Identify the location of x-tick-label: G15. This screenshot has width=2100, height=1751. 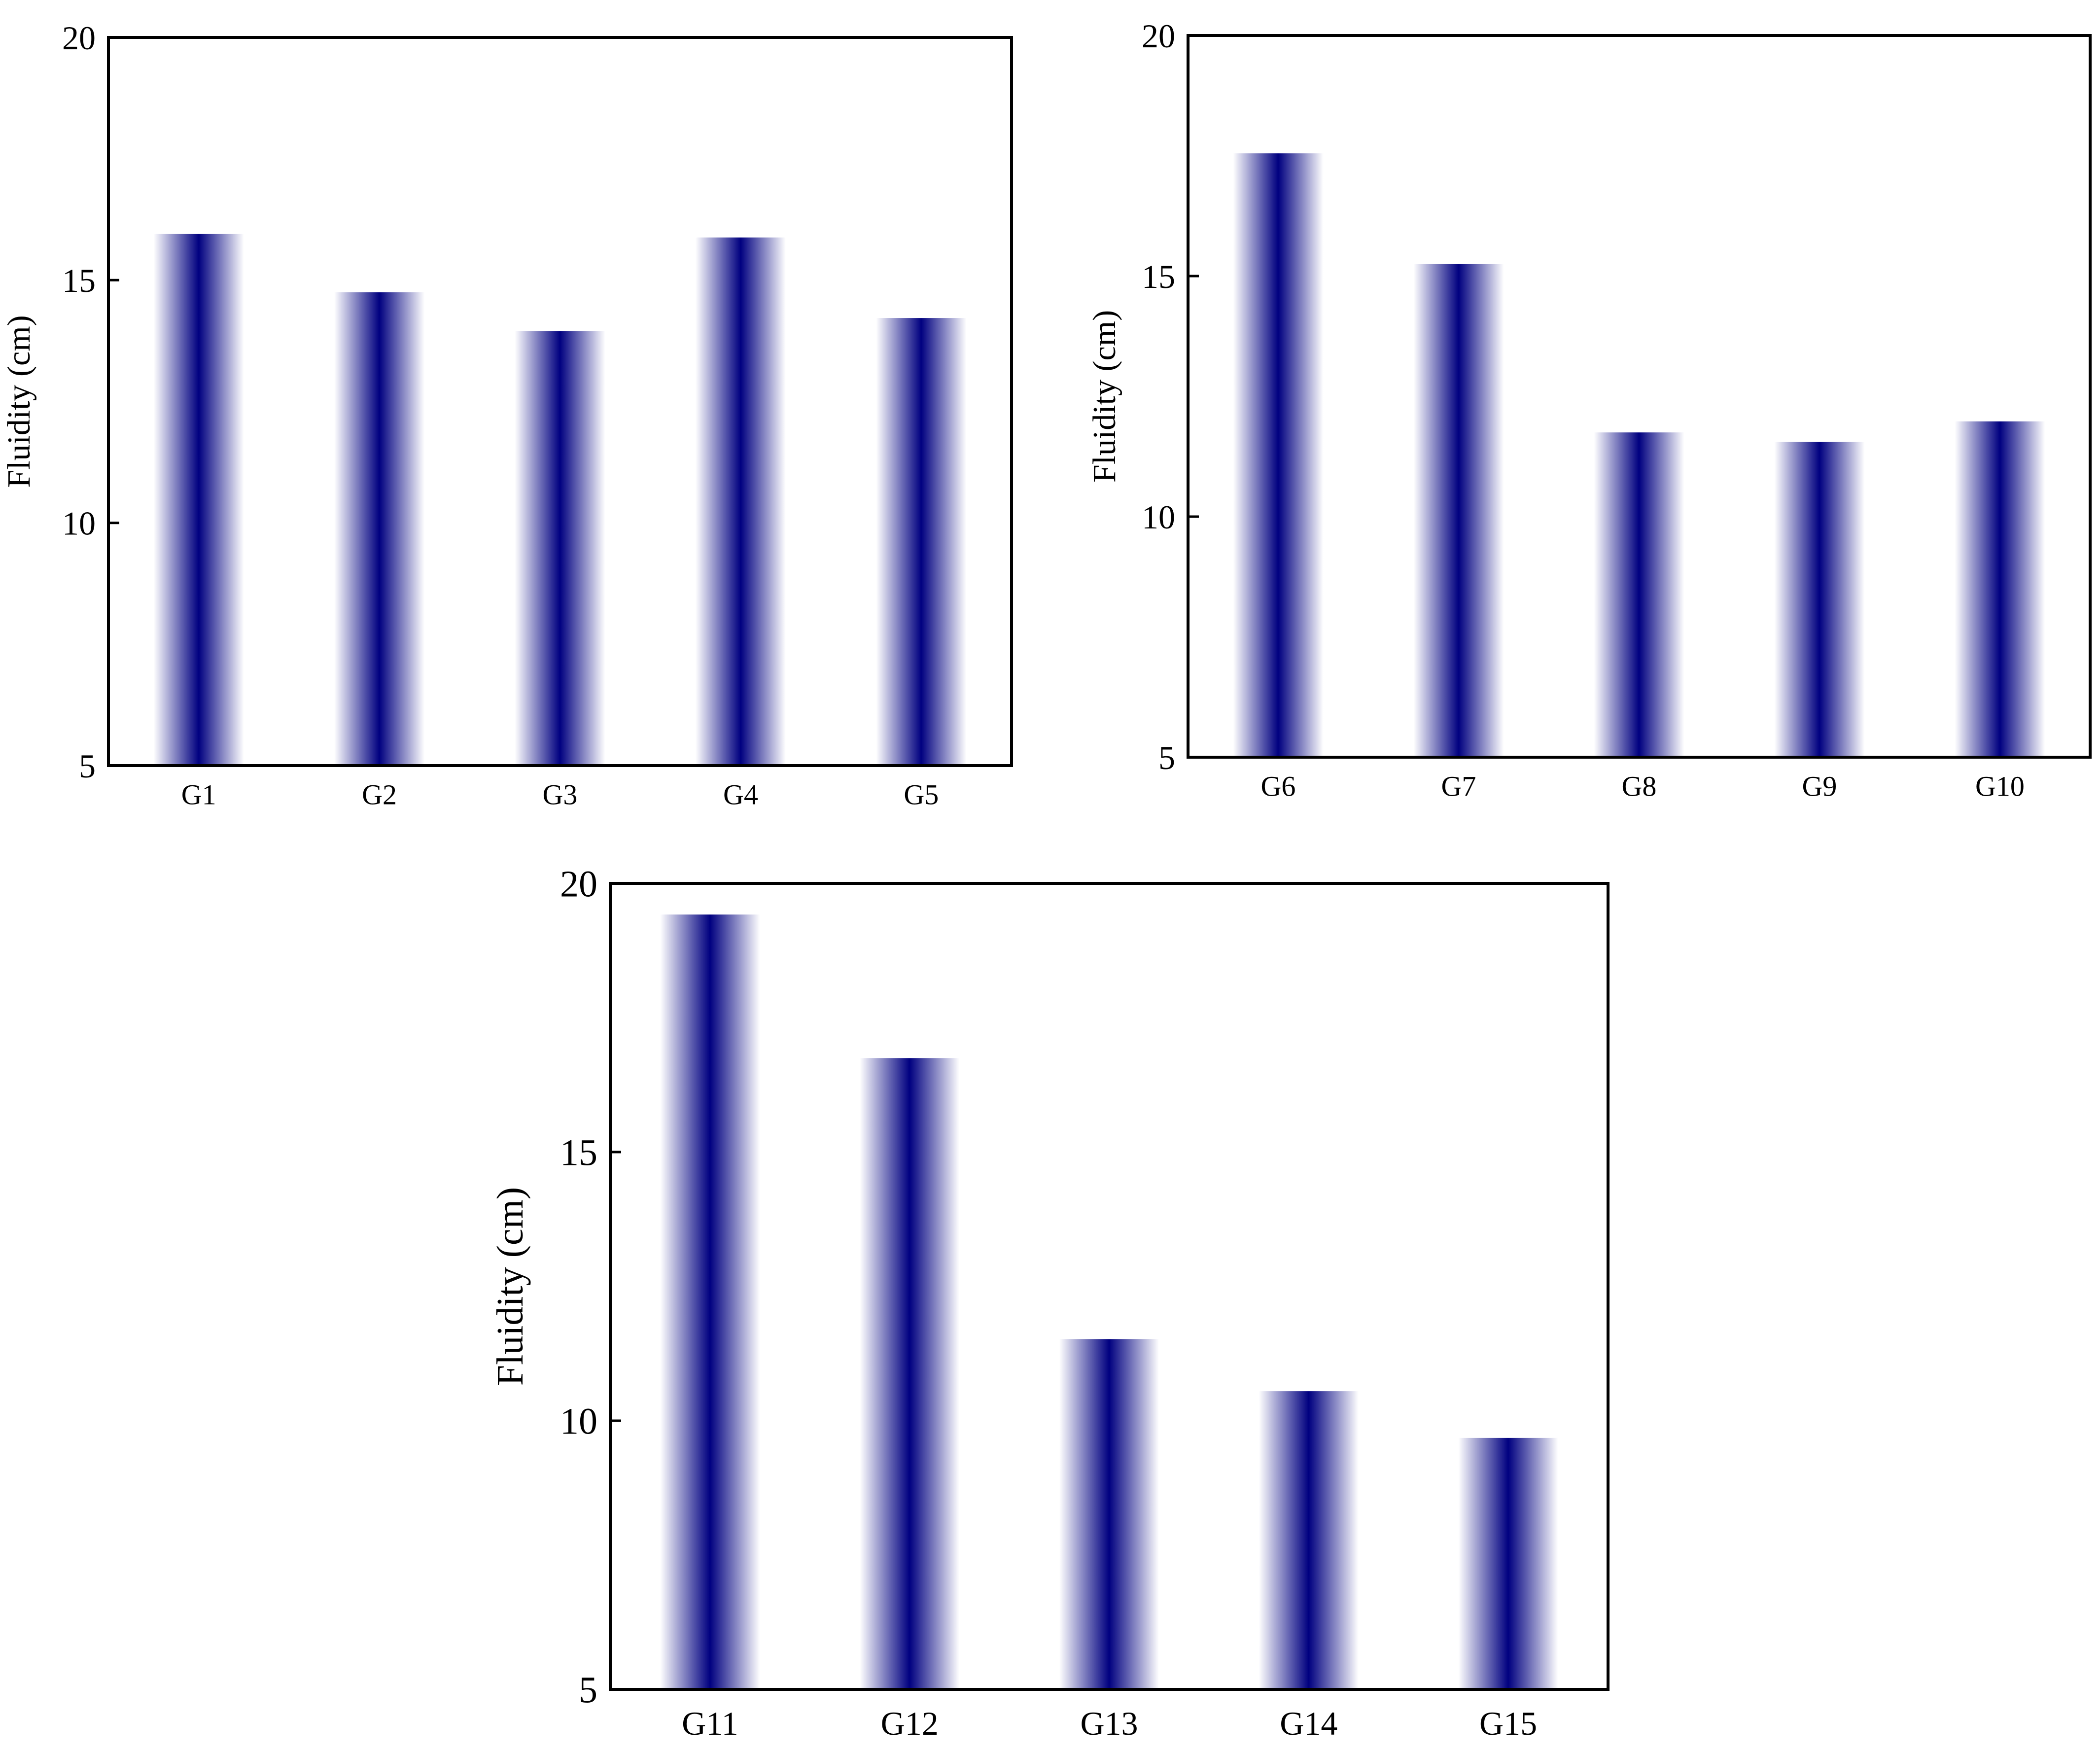
(1508, 1724).